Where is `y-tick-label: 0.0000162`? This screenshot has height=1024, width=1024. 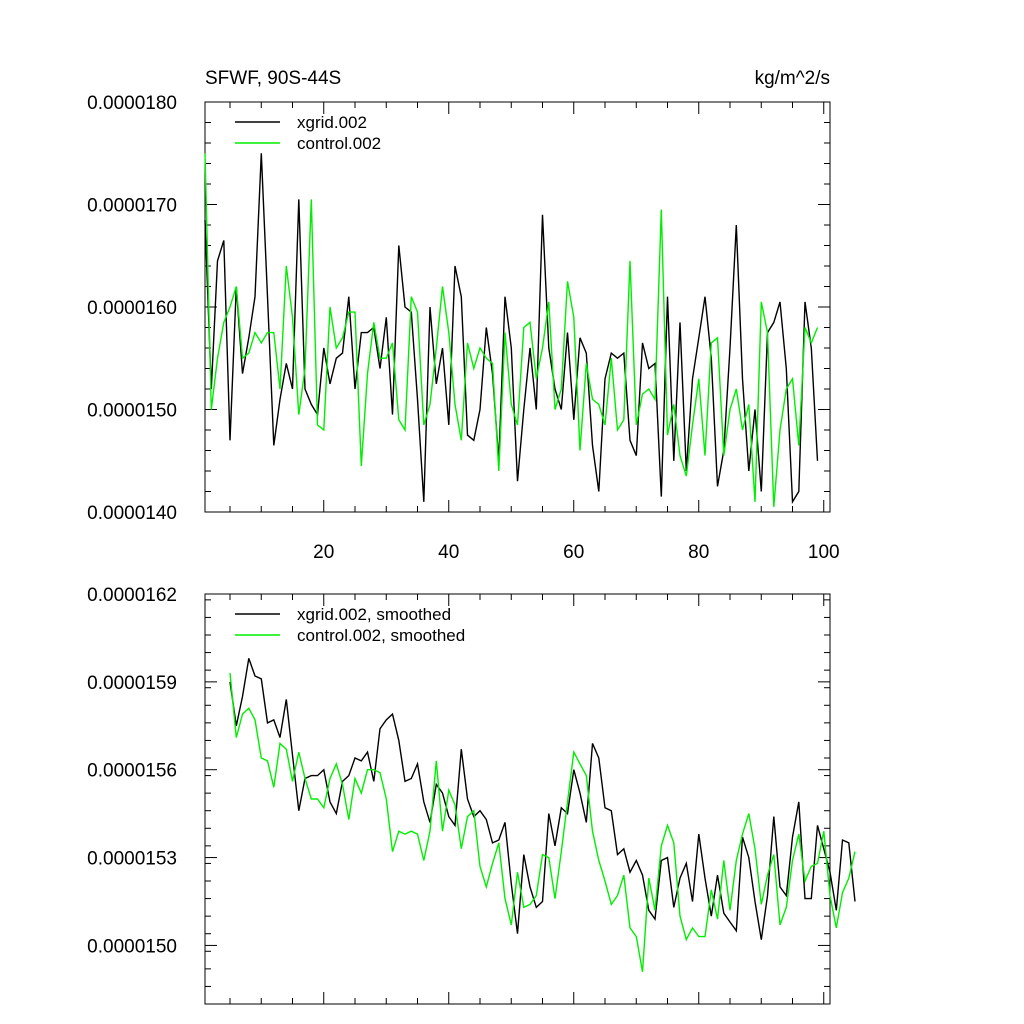
y-tick-label: 0.0000162 is located at coordinates (132, 595).